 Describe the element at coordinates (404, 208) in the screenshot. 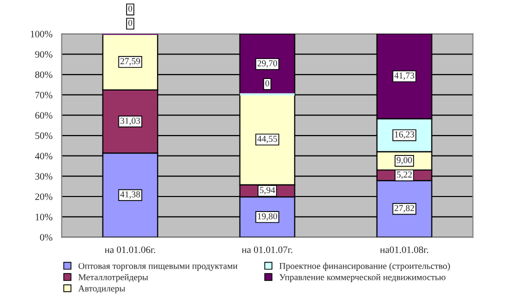

I see `data-label: 27,82` at that location.